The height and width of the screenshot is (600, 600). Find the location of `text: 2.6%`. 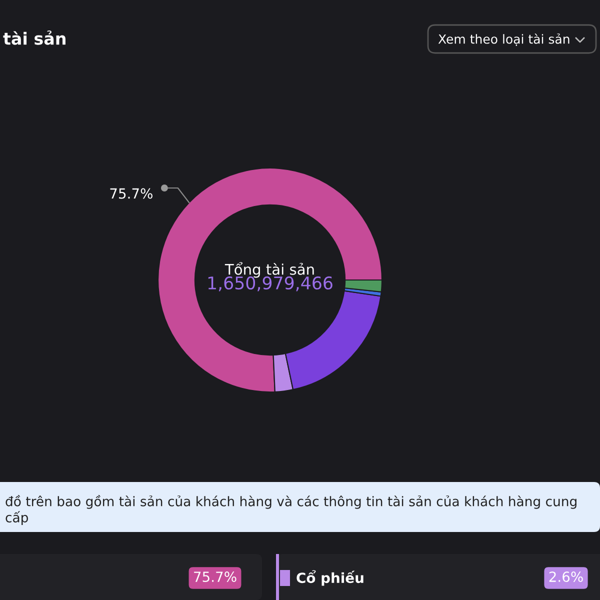

text: 2.6% is located at coordinates (566, 577).